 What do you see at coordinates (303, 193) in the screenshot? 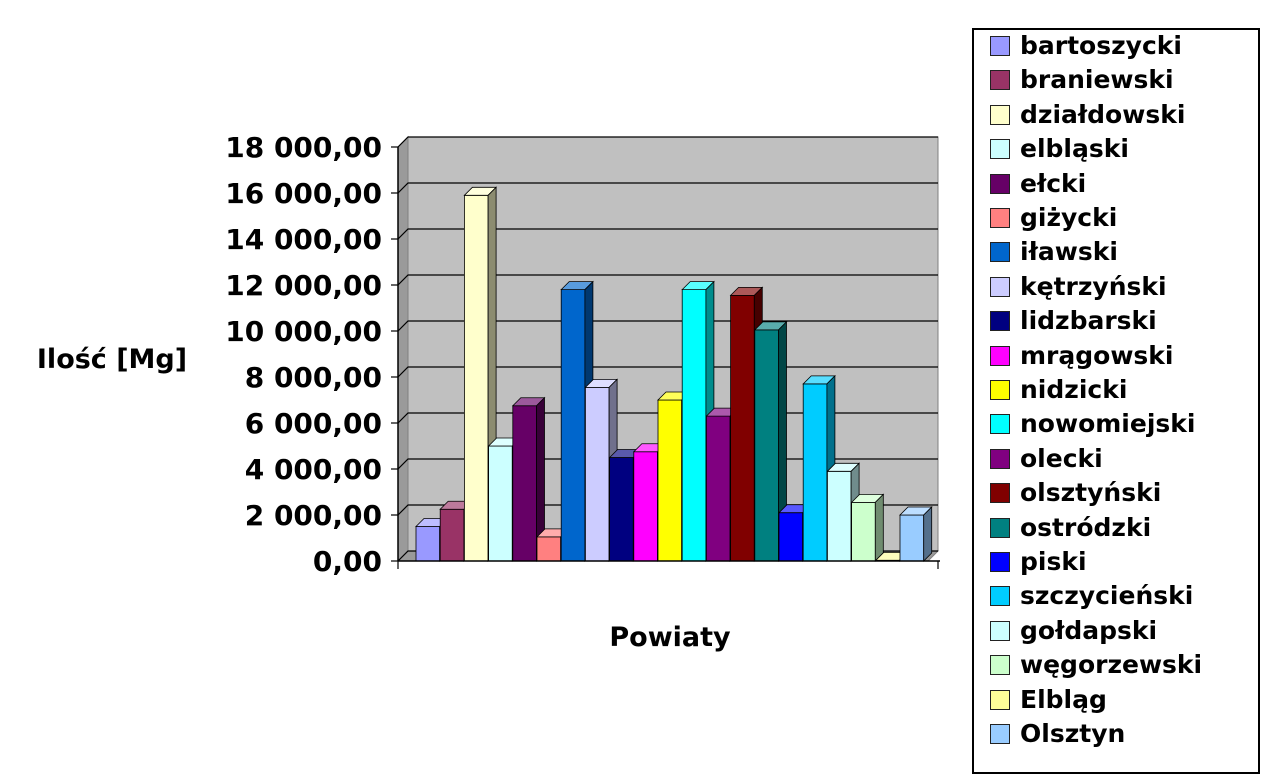
I see `y-tick-label: 16 000,00` at bounding box center [303, 193].